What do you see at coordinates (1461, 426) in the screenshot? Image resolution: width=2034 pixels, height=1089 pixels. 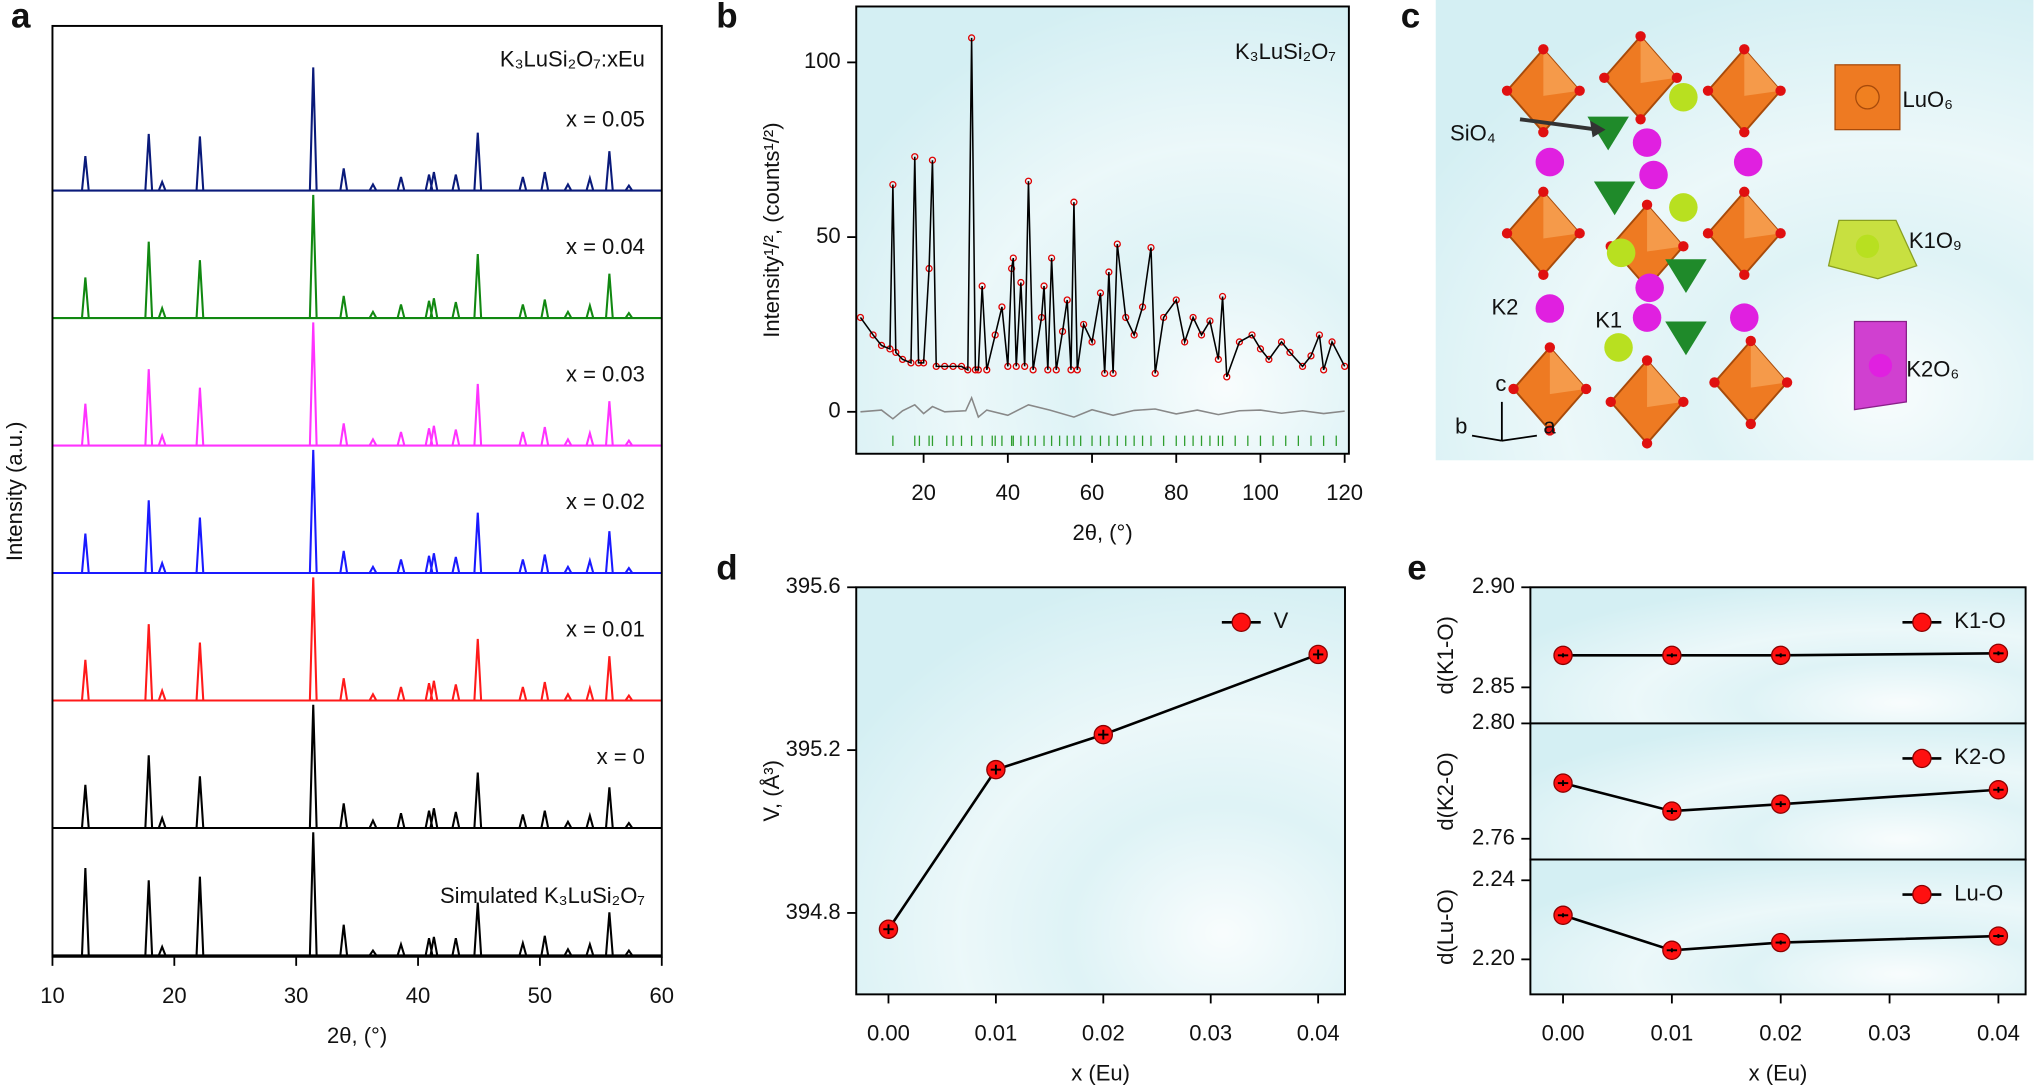 I see `axis-letter: b` at bounding box center [1461, 426].